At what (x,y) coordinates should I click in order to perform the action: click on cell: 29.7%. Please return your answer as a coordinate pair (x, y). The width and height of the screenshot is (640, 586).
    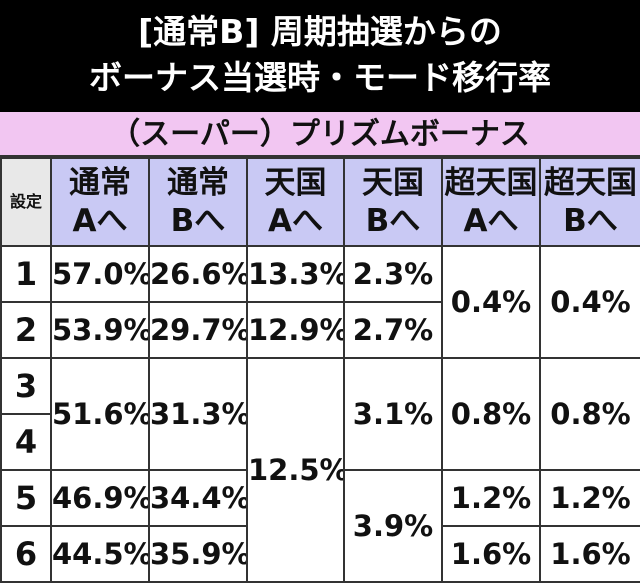
    Looking at the image, I should click on (198, 330).